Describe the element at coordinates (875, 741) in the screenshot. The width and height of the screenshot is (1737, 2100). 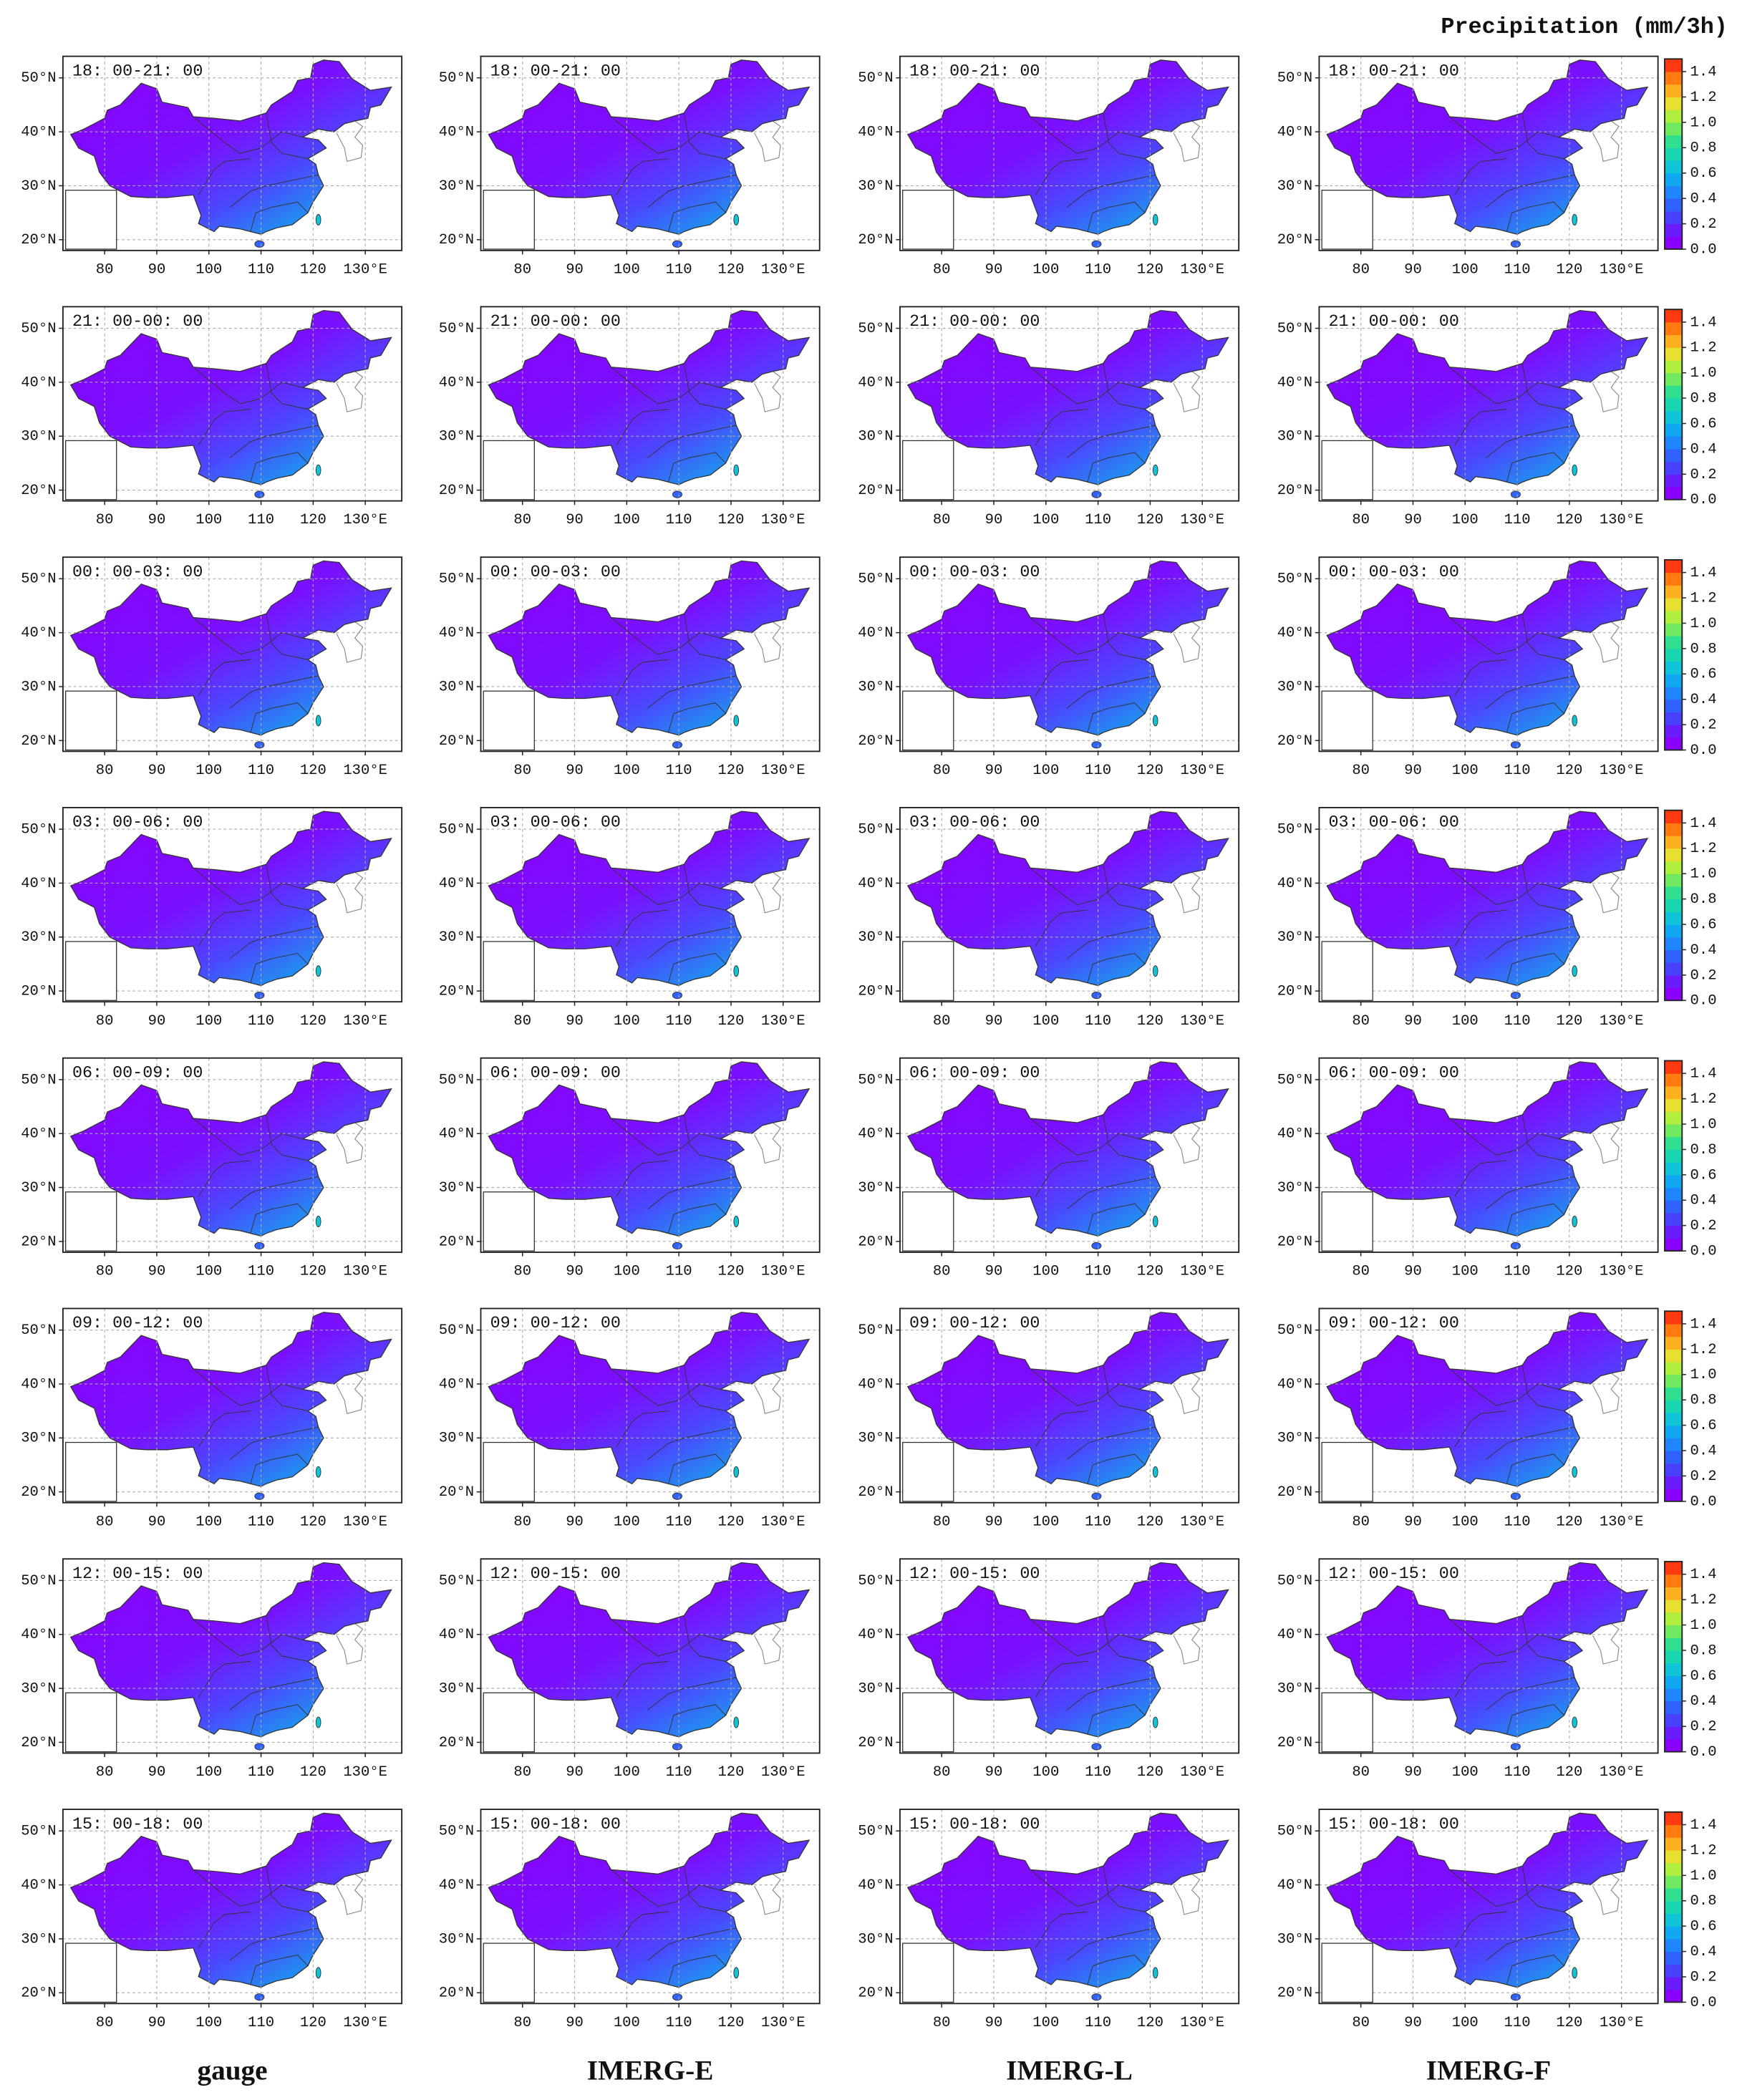
I see `y-tick-label: 20°N` at that location.